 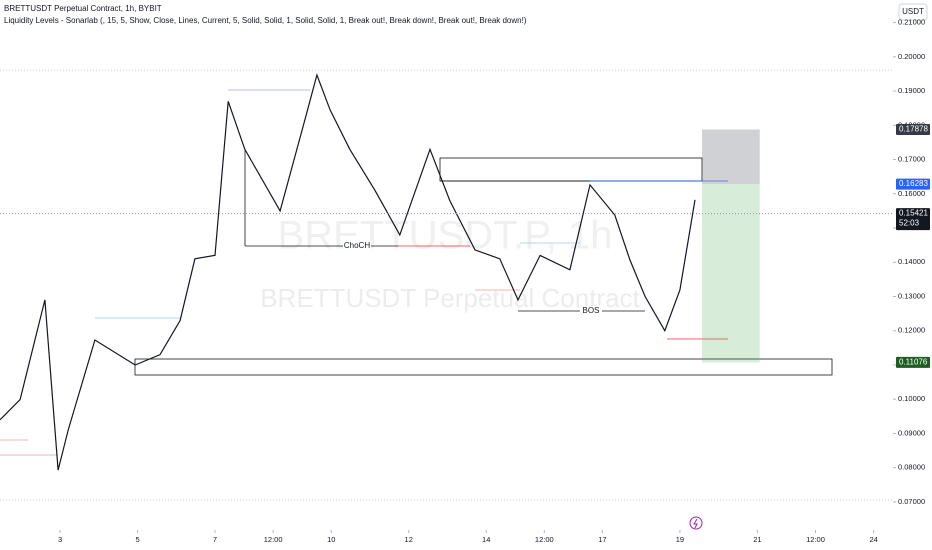 What do you see at coordinates (137, 539) in the screenshot?
I see `x-tick-label: 5` at bounding box center [137, 539].